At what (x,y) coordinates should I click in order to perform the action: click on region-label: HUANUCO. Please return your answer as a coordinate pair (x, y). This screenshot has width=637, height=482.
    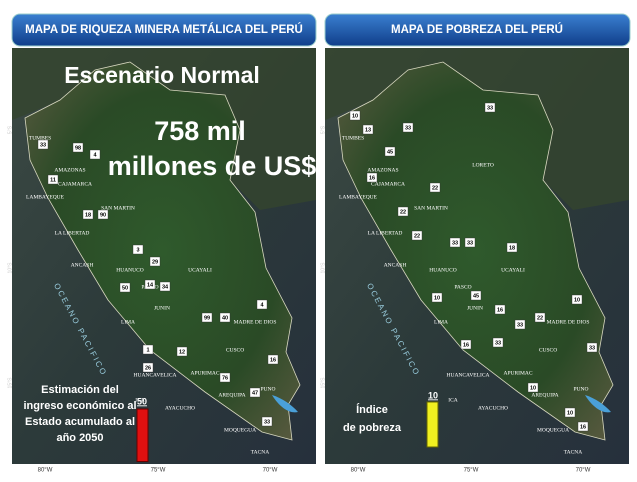
    Looking at the image, I should click on (130, 270).